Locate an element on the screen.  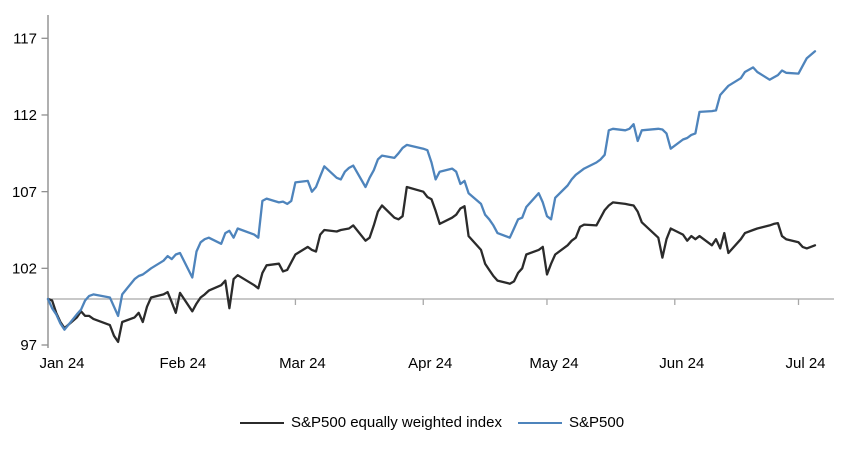
legend-item-equal-weight: S&P500 equally weighted index is located at coordinates (371, 423).